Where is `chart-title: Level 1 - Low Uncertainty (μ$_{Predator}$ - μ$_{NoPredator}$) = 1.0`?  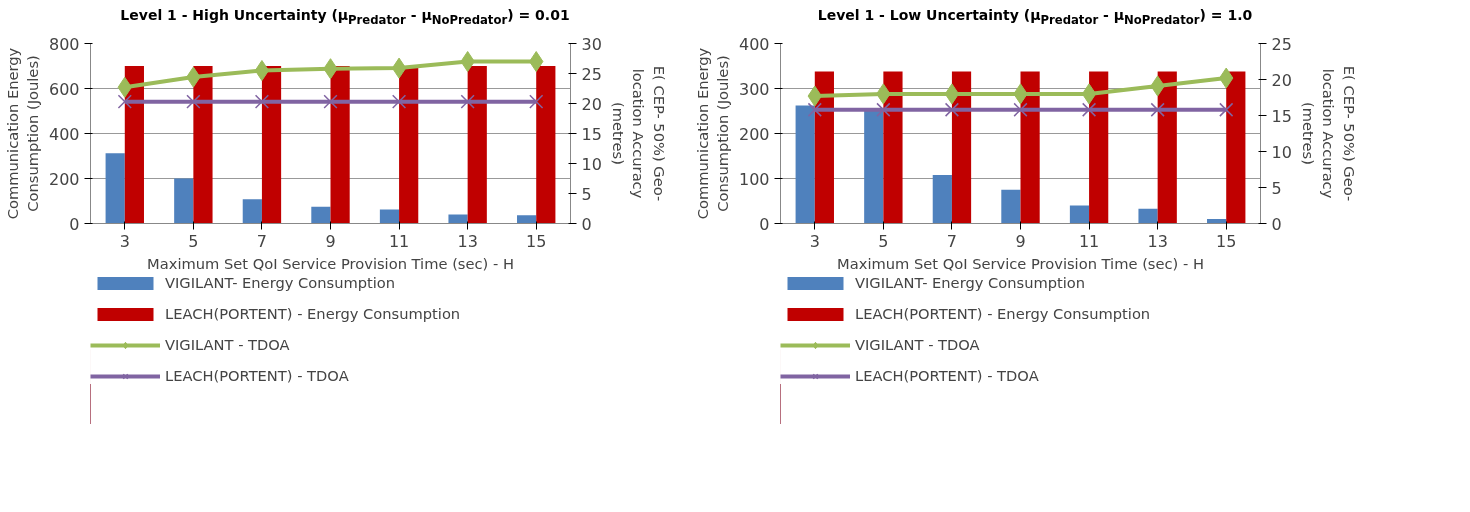
chart-title: Level 1 - Low Uncertainty (μ$_{Predator}$ - μ$_{NoPredator}$) = 1.0 is located at coordinates (1035, 17).